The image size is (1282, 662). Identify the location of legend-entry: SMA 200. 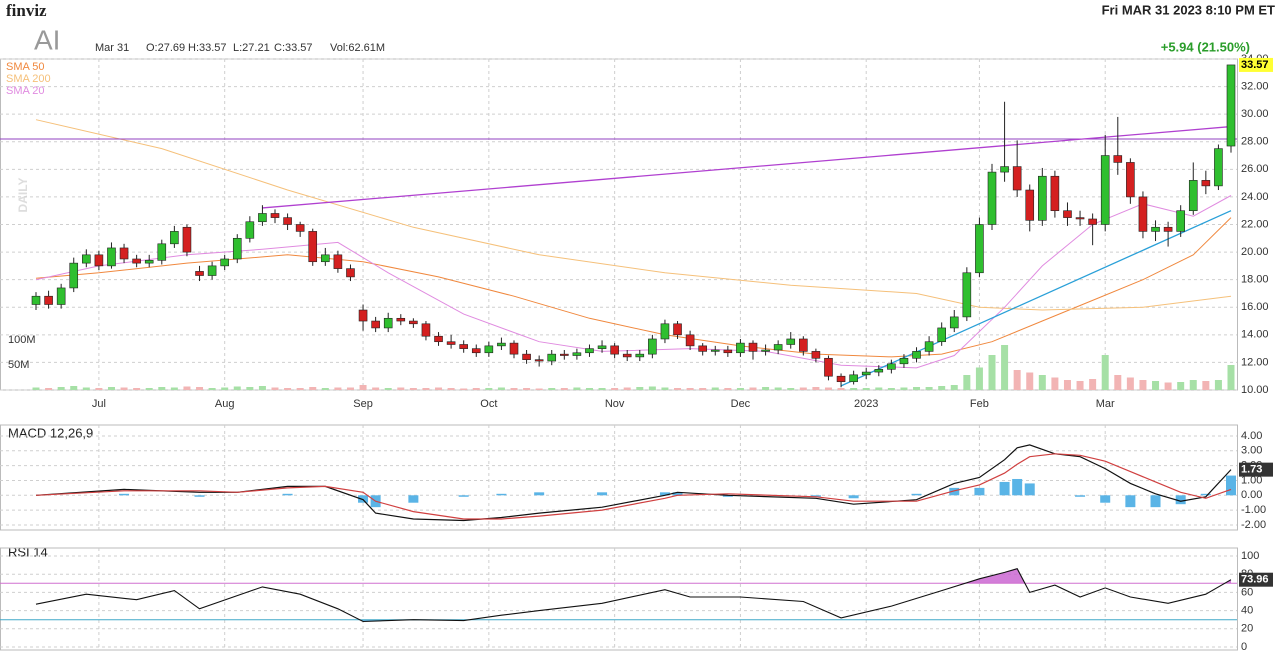
(28, 79).